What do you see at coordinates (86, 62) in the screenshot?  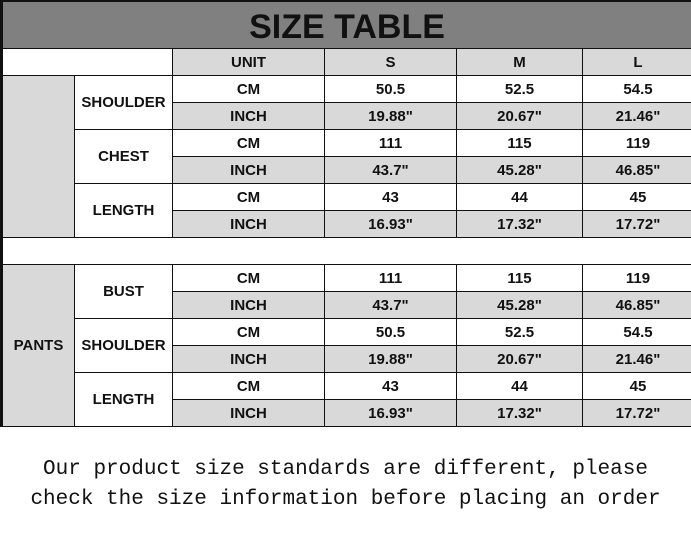 I see `header-blank` at bounding box center [86, 62].